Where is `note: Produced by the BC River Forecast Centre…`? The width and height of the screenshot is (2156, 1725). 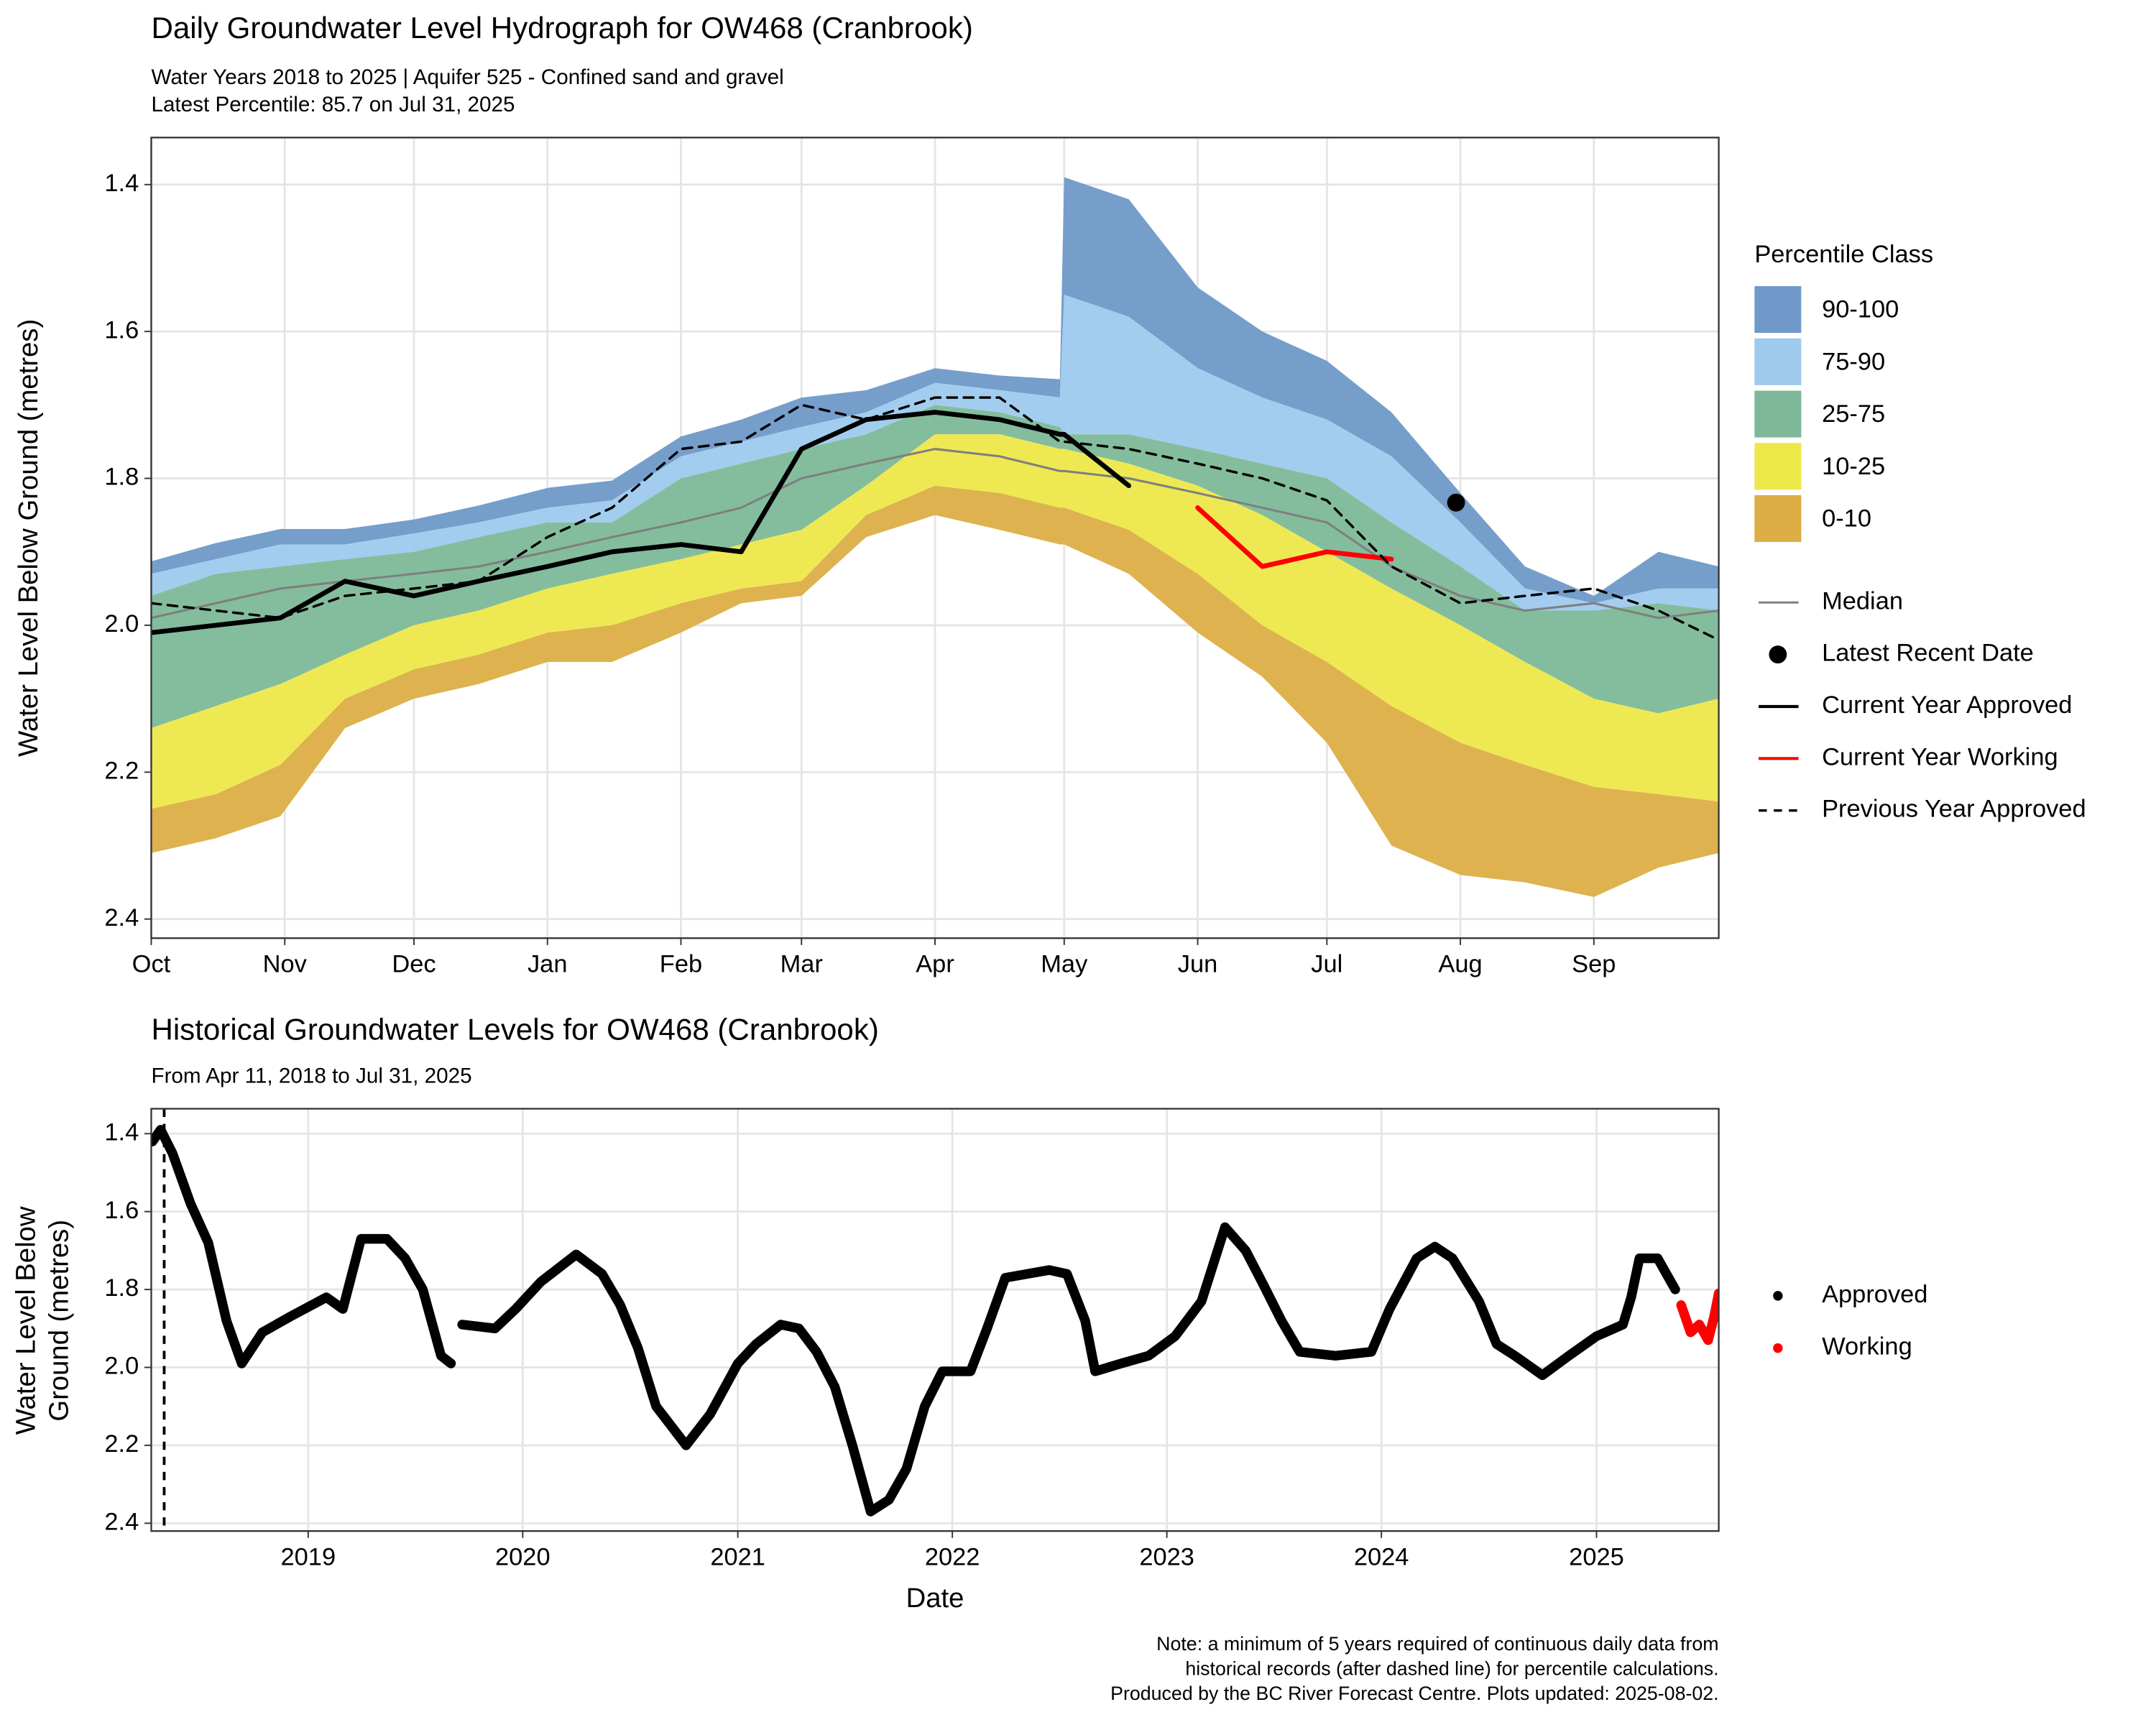
note: Produced by the BC River Forecast Centre… is located at coordinates (1414, 1693).